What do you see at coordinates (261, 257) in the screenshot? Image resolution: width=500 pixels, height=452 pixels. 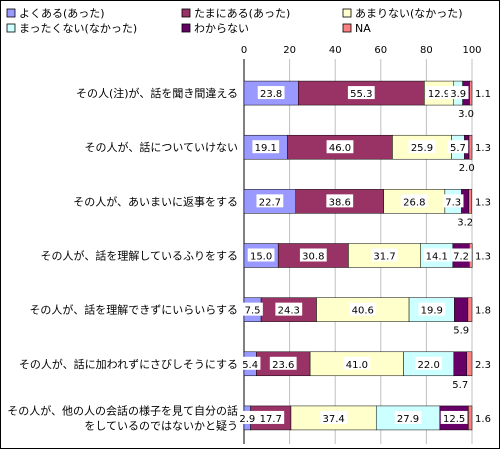 I see `data-label: 15.0` at bounding box center [261, 257].